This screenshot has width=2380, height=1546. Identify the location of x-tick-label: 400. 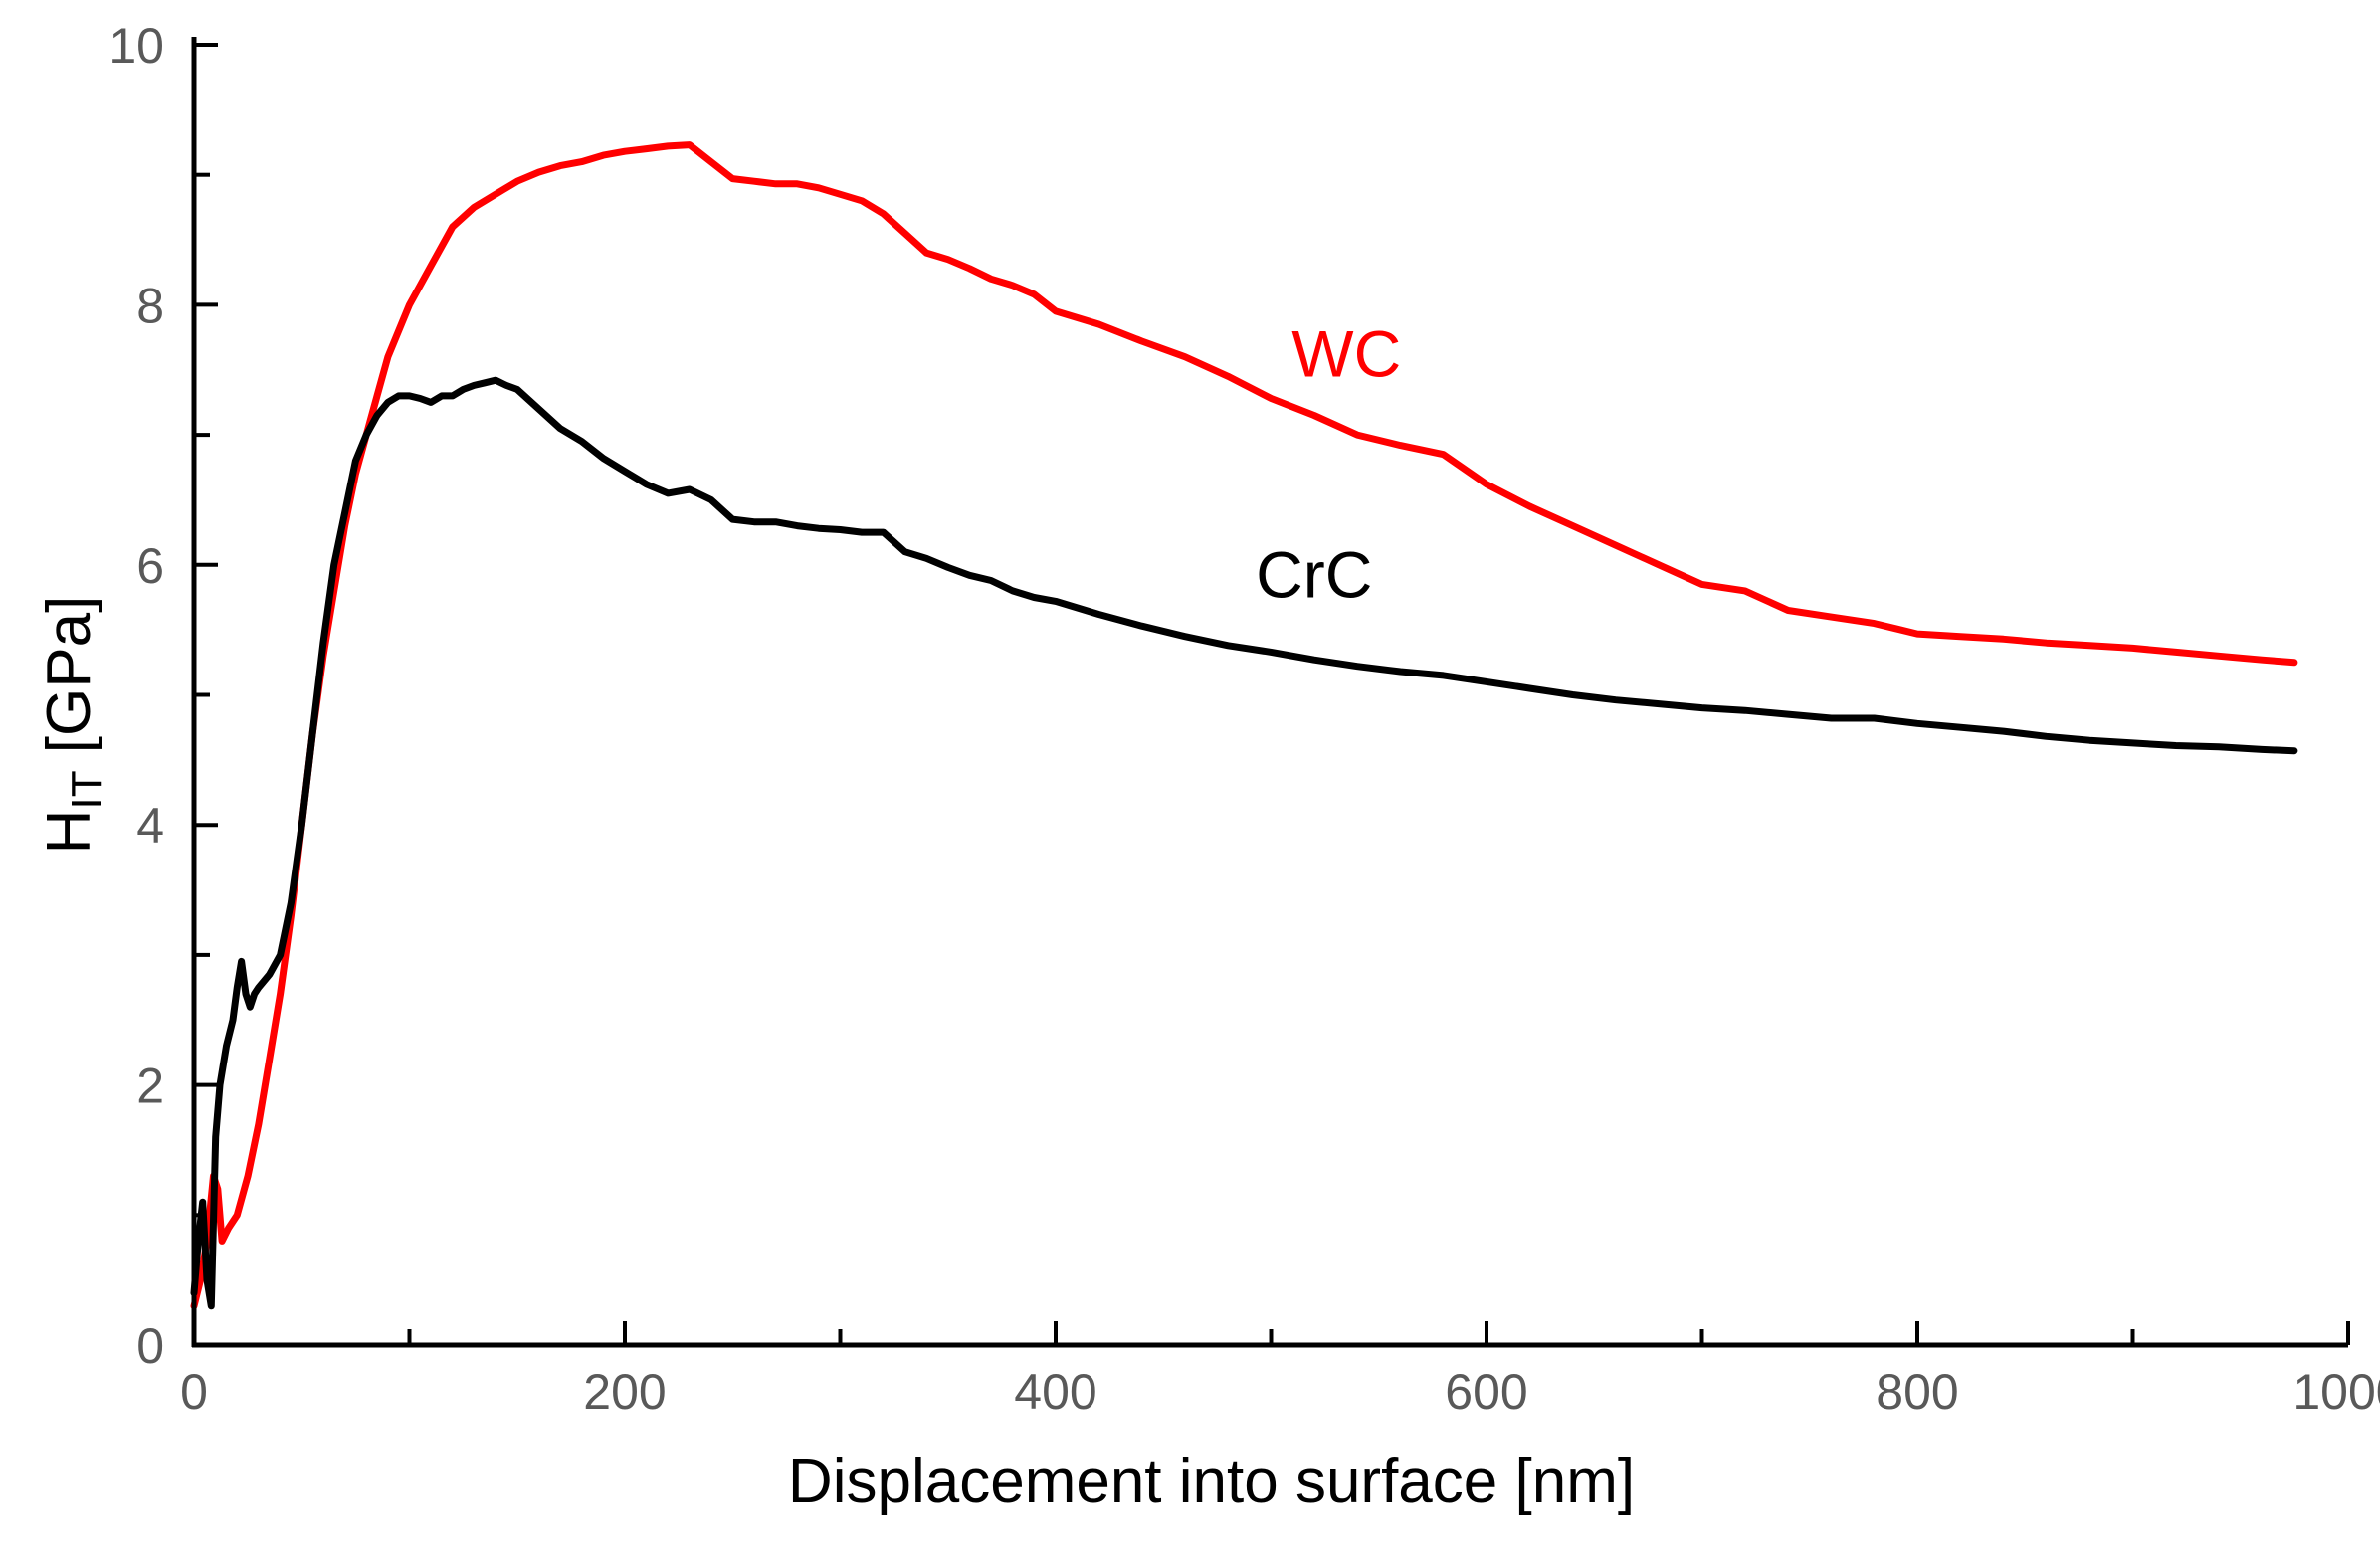
(1055, 1392).